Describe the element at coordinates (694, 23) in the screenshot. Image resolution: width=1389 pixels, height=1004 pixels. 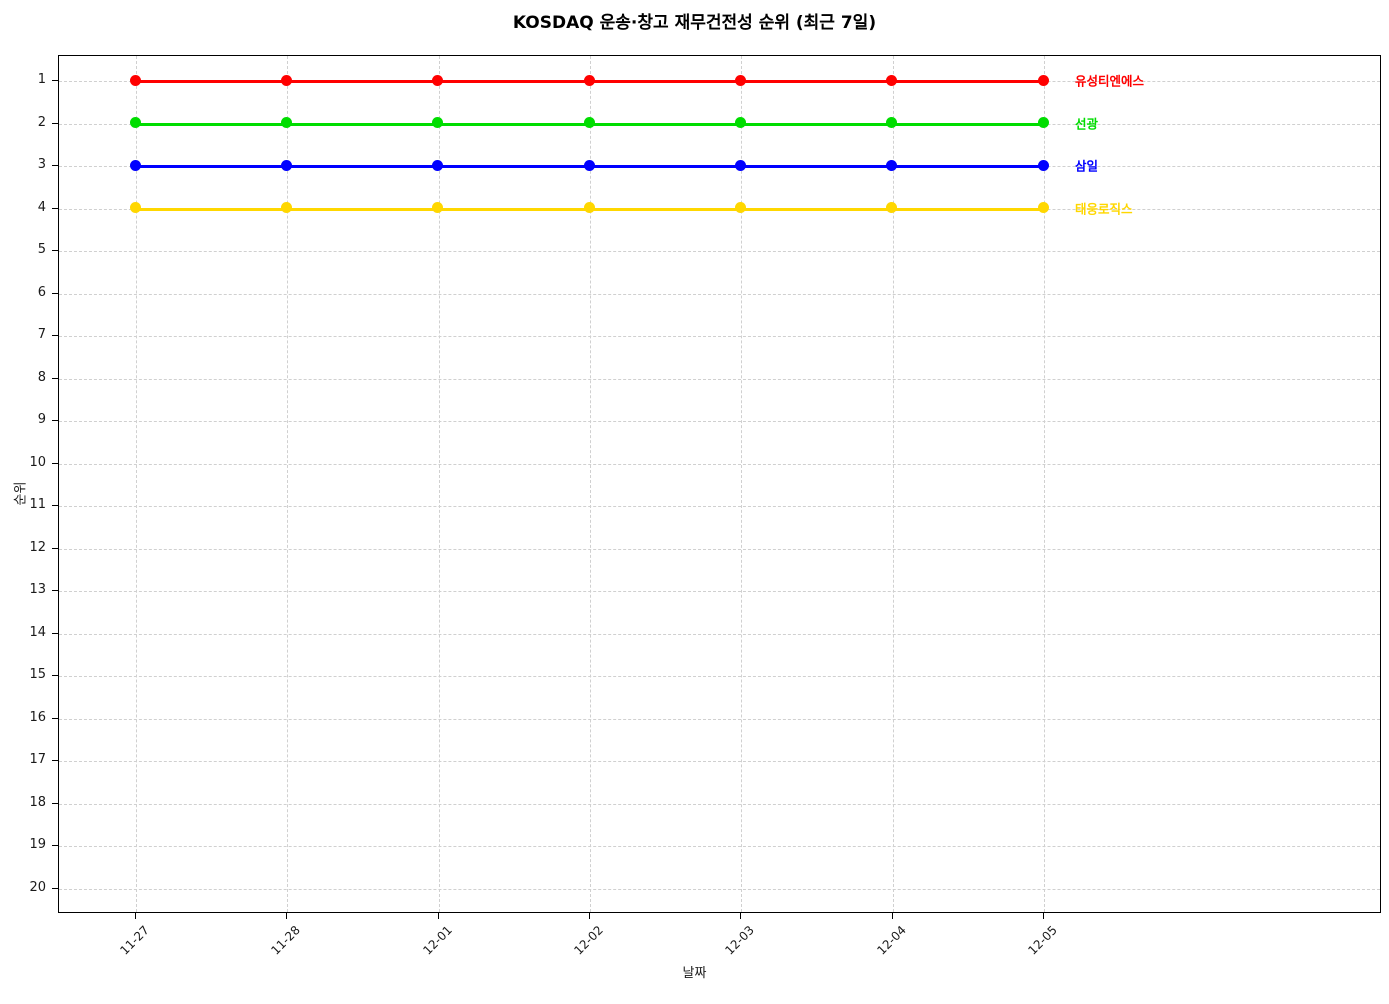
I see `chart-title: KOSDAQ 운송·창고 재무건전성 순위 (최근 7일)` at that location.